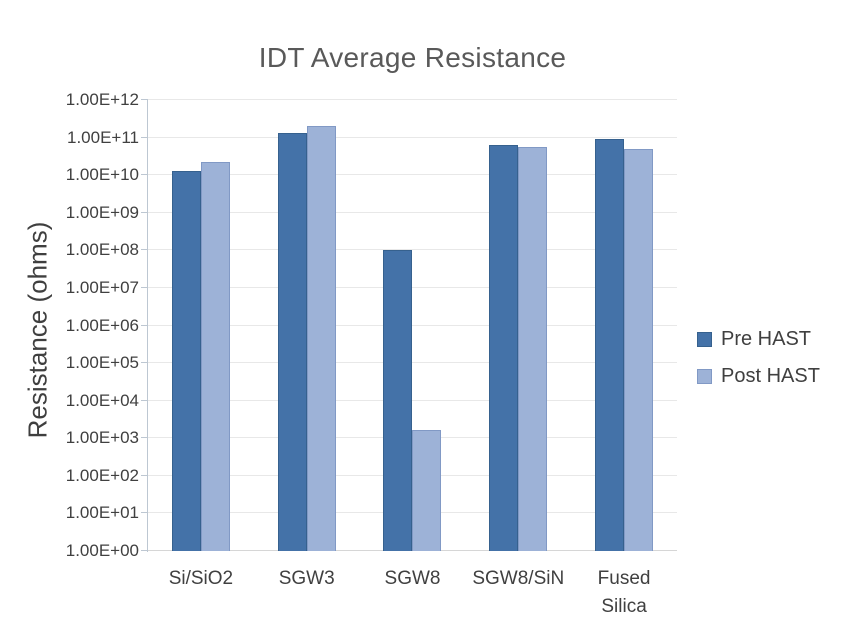  Describe the element at coordinates (102, 513) in the screenshot. I see `y-axis-tick-label: 1.00E+01` at that location.